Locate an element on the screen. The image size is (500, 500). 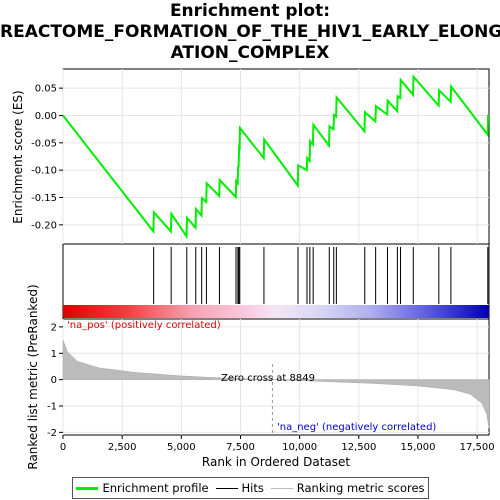
metric-y-tick-label: 0 is located at coordinates (54, 380).